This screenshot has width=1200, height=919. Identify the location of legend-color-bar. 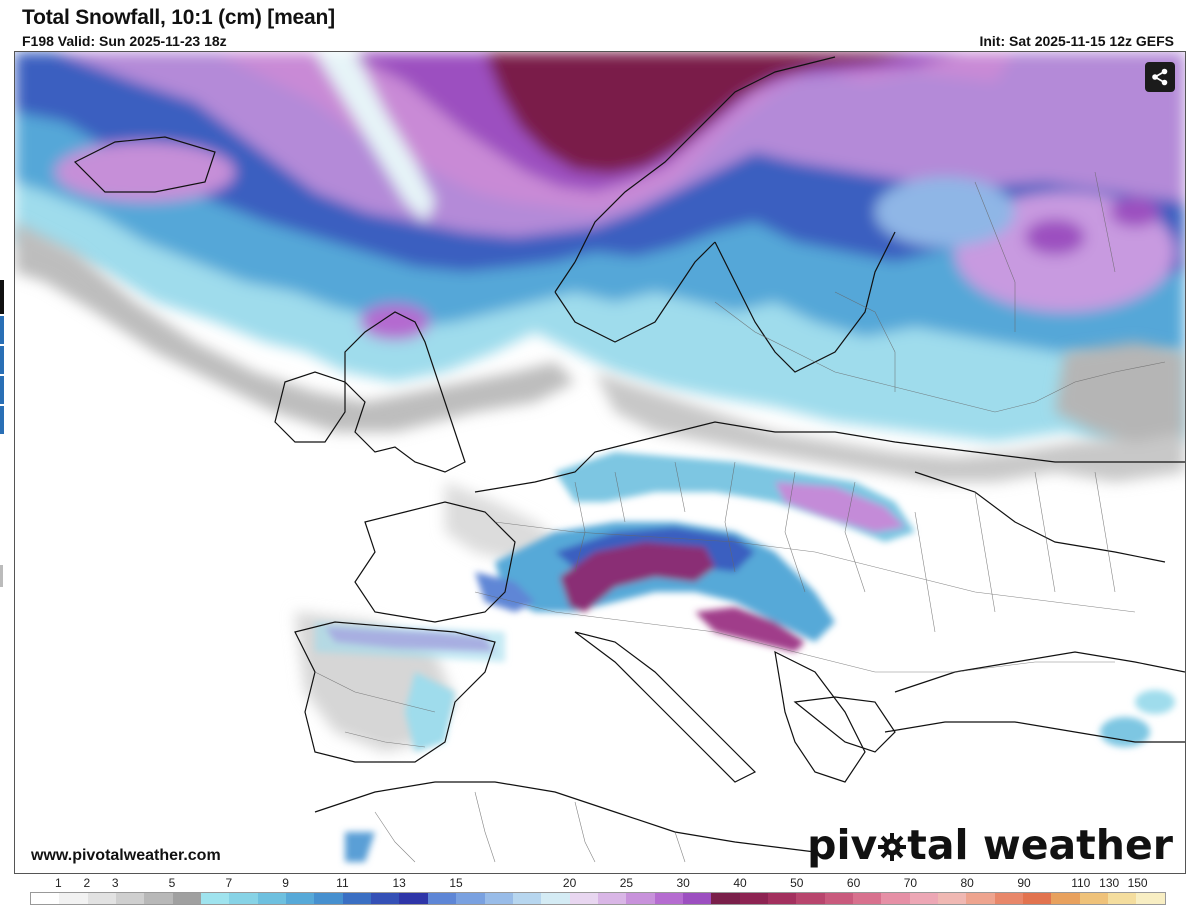
(598, 898).